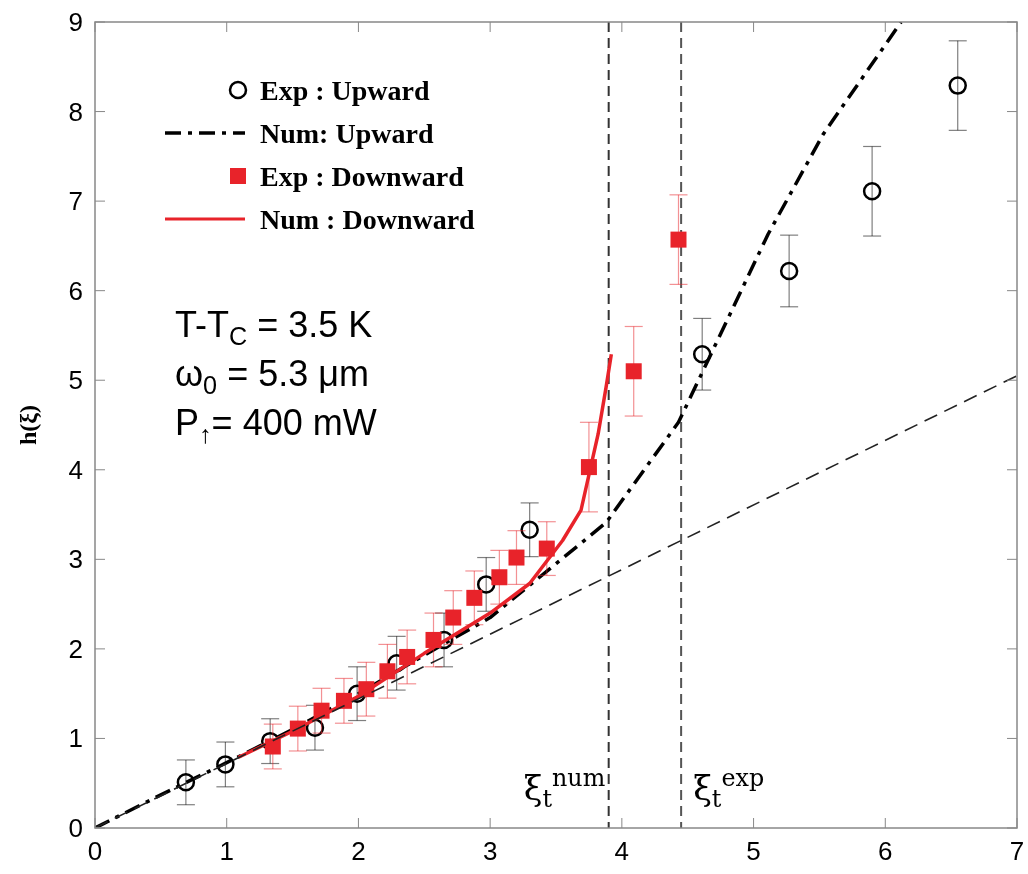 Image resolution: width=1028 pixels, height=874 pixels. I want to click on x-tick-label: 5, so click(753, 851).